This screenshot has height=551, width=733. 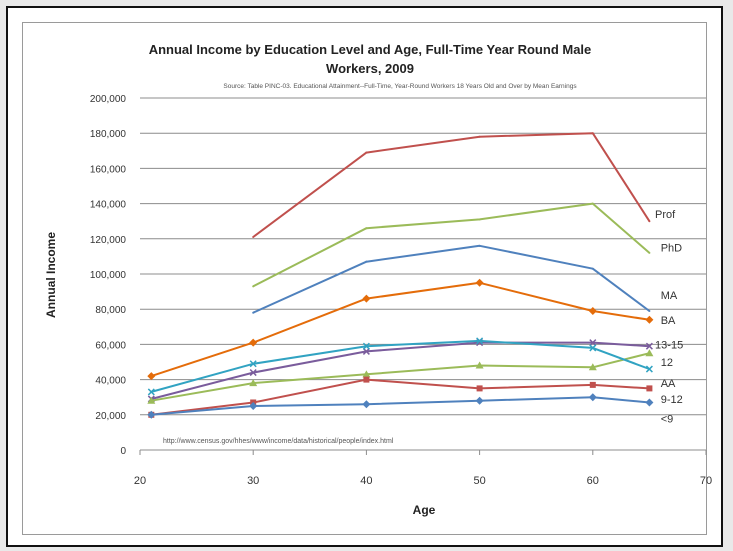 I want to click on y-tick-label: 120,000, so click(x=108, y=240).